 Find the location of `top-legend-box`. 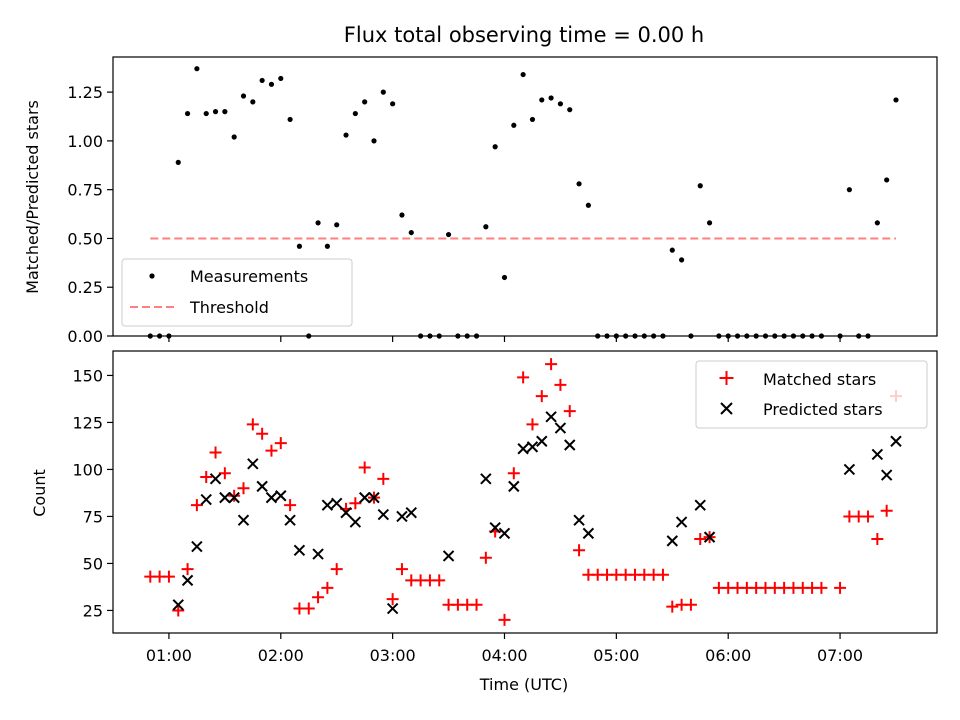

top-legend-box is located at coordinates (237, 292).